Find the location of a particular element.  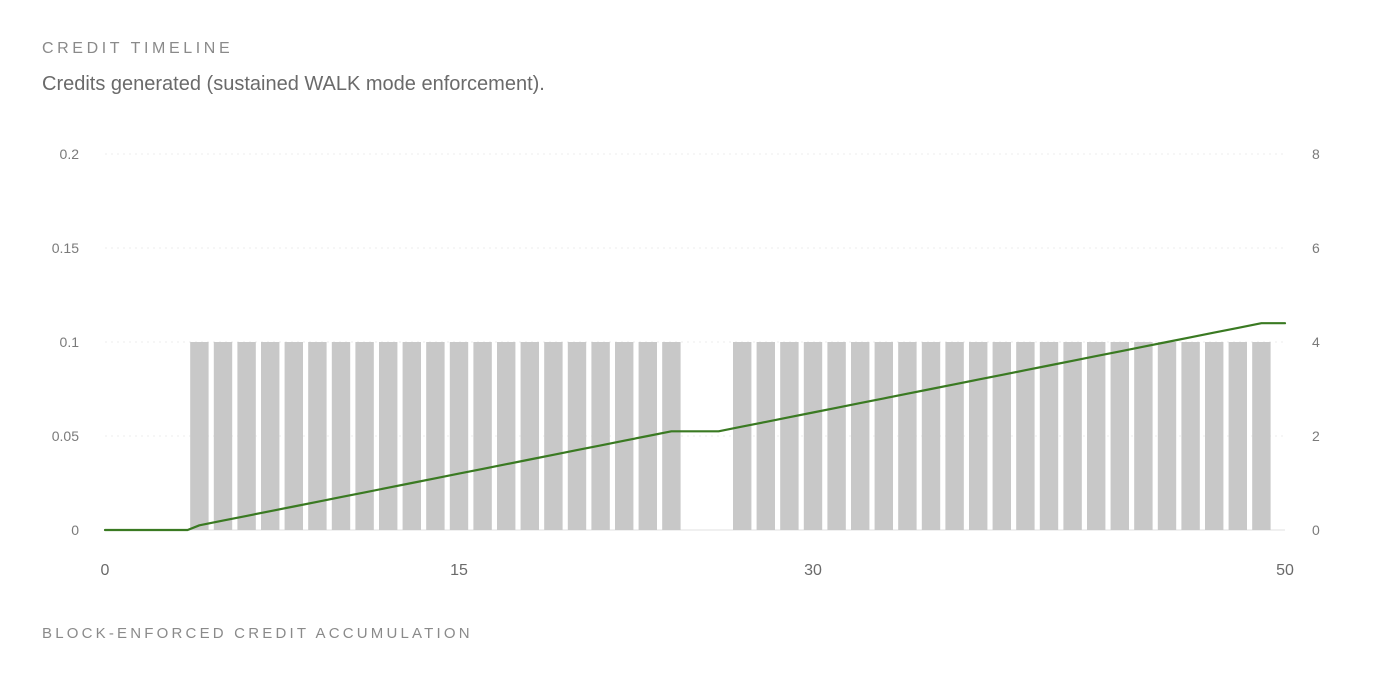

y-right-tick-label: 0 is located at coordinates (1316, 530).